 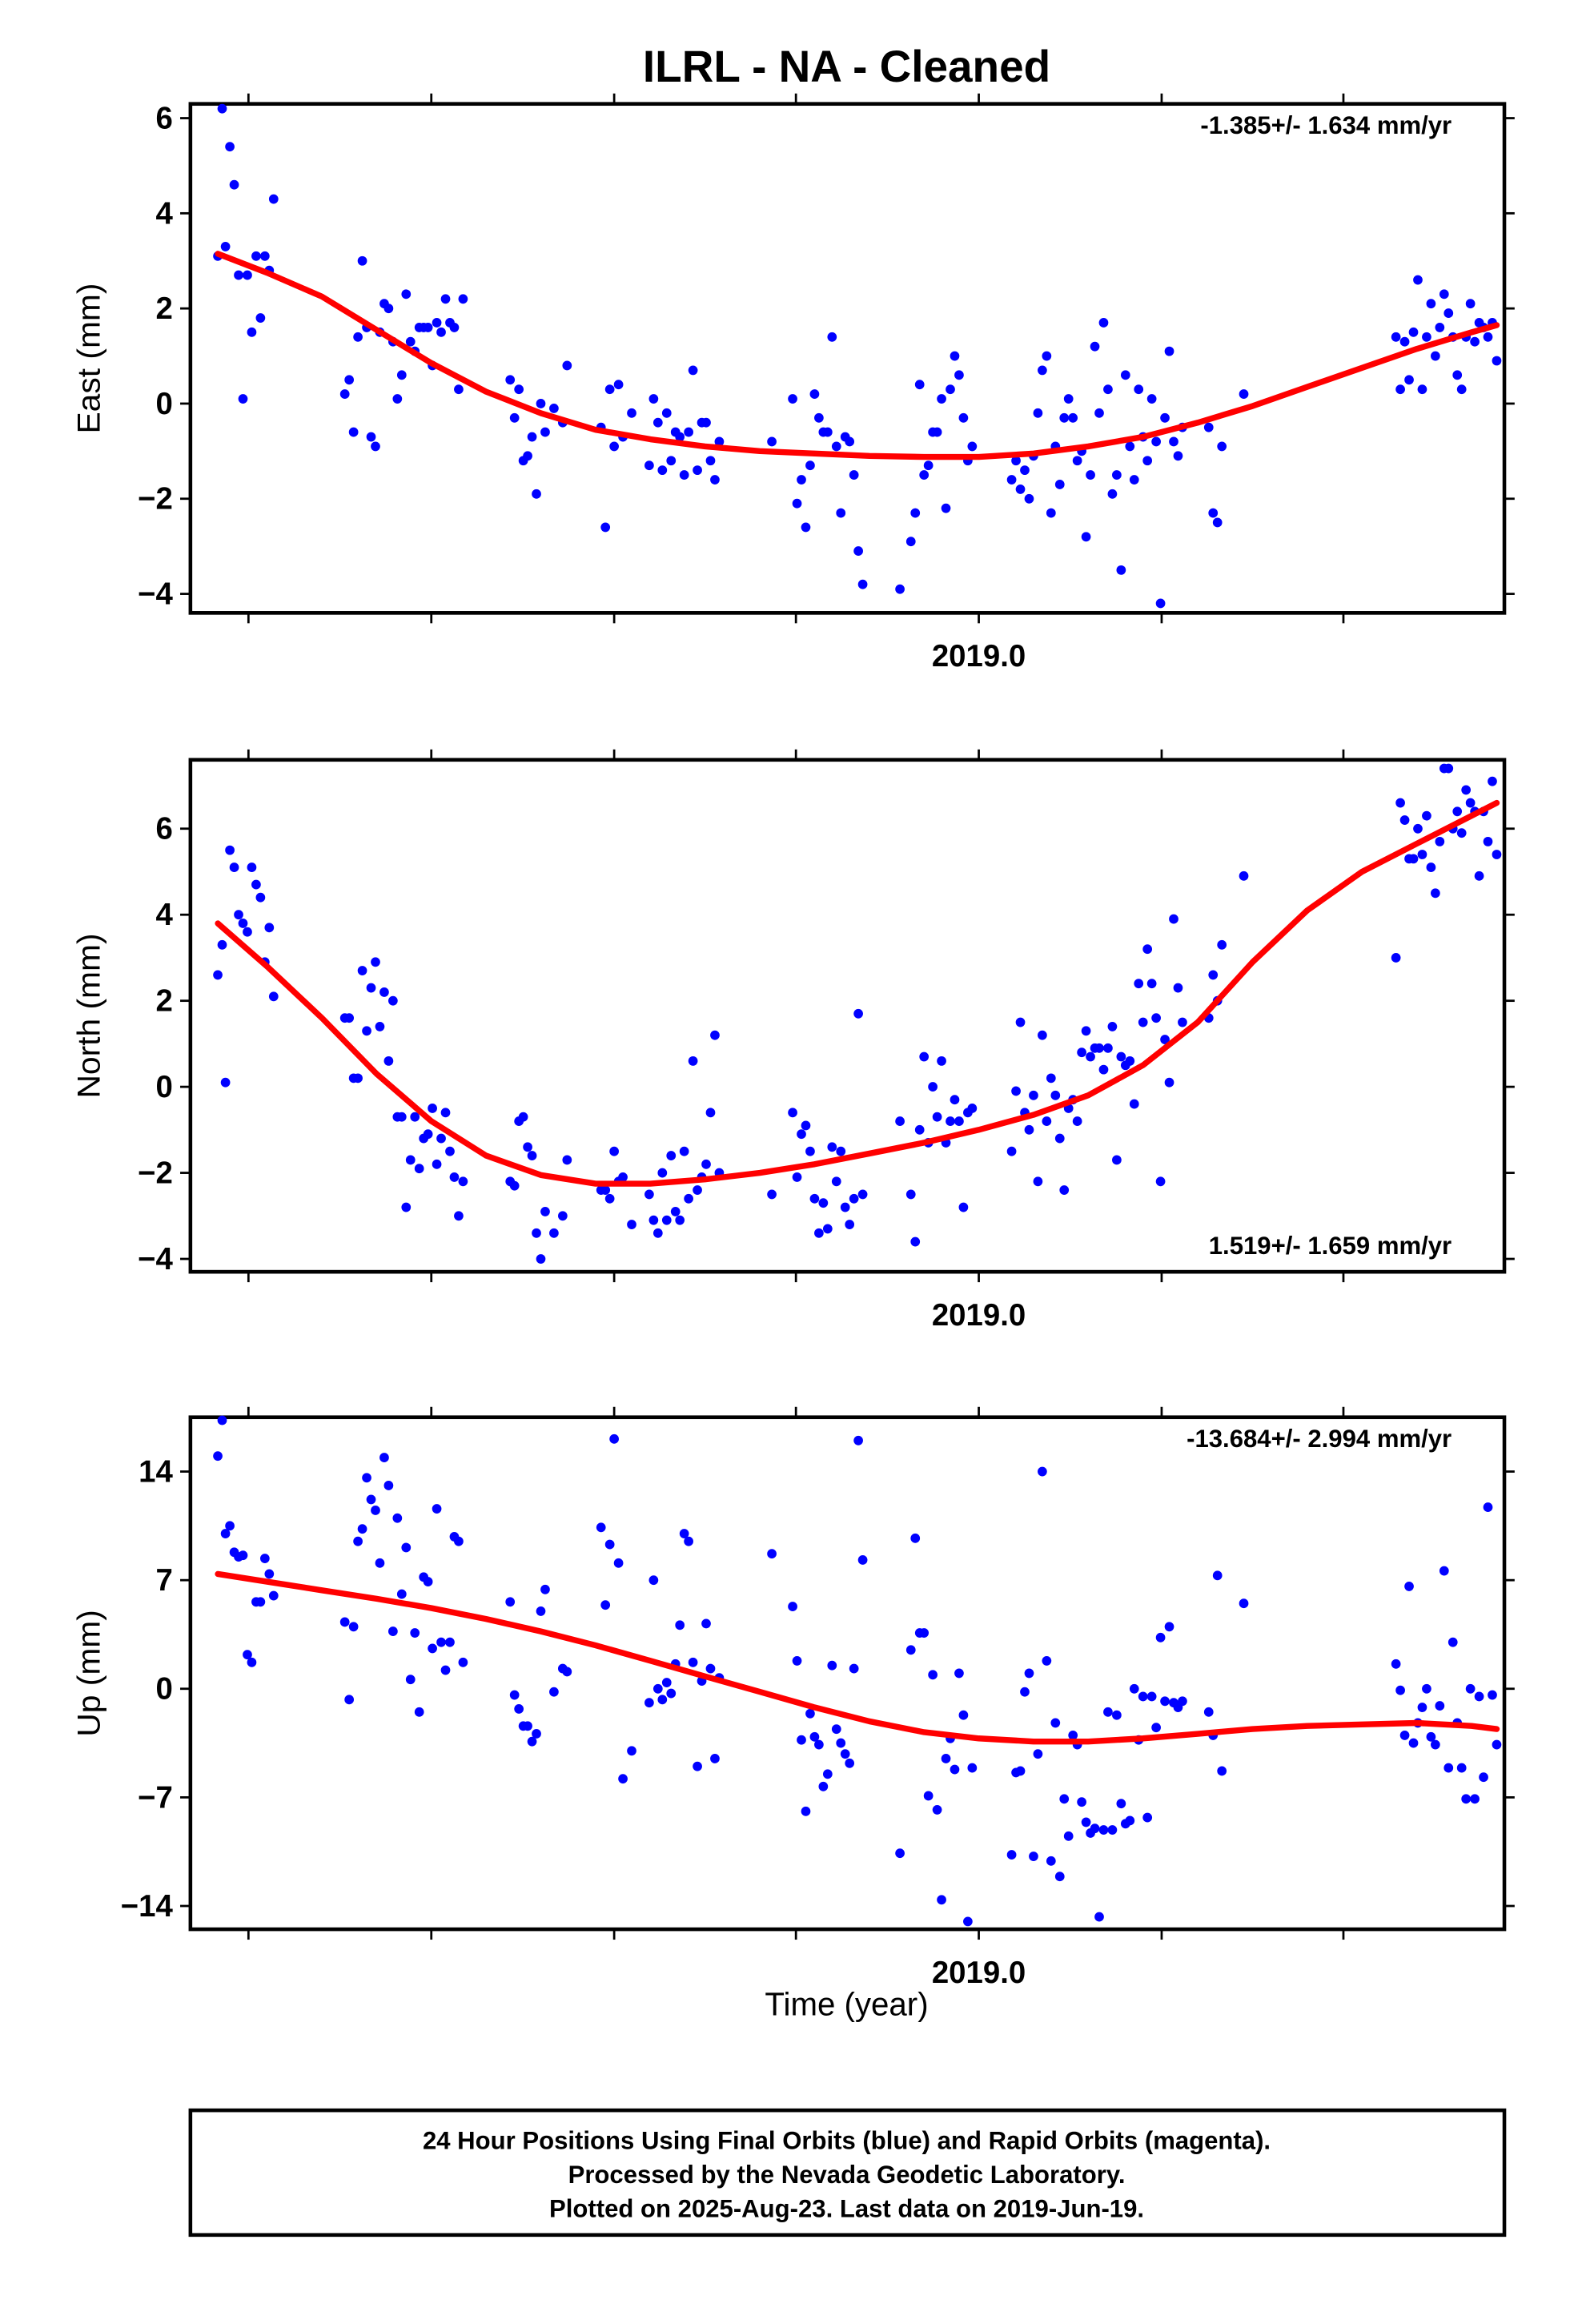 What do you see at coordinates (164, 1689) in the screenshot?
I see `up-y-tick-label: 0` at bounding box center [164, 1689].